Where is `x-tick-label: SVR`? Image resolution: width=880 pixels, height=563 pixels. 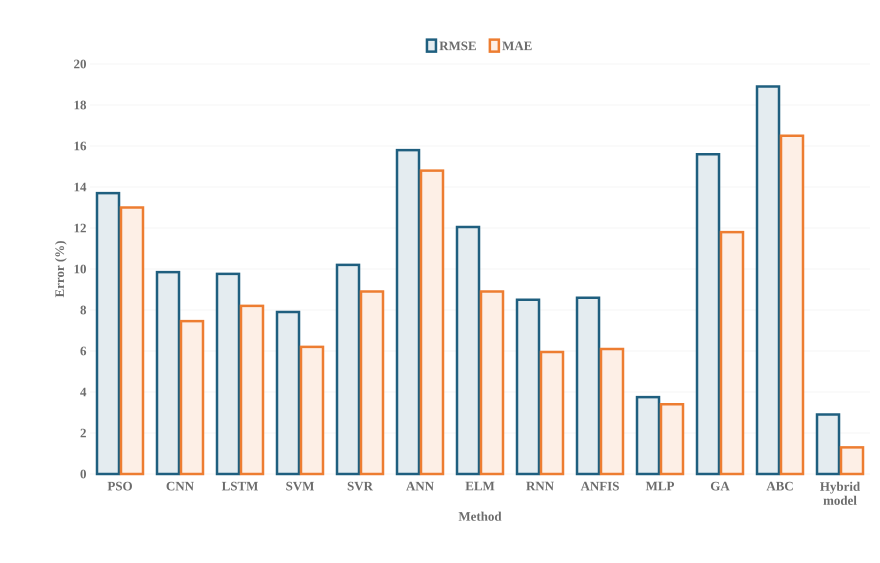 x-tick-label: SVR is located at coordinates (361, 486).